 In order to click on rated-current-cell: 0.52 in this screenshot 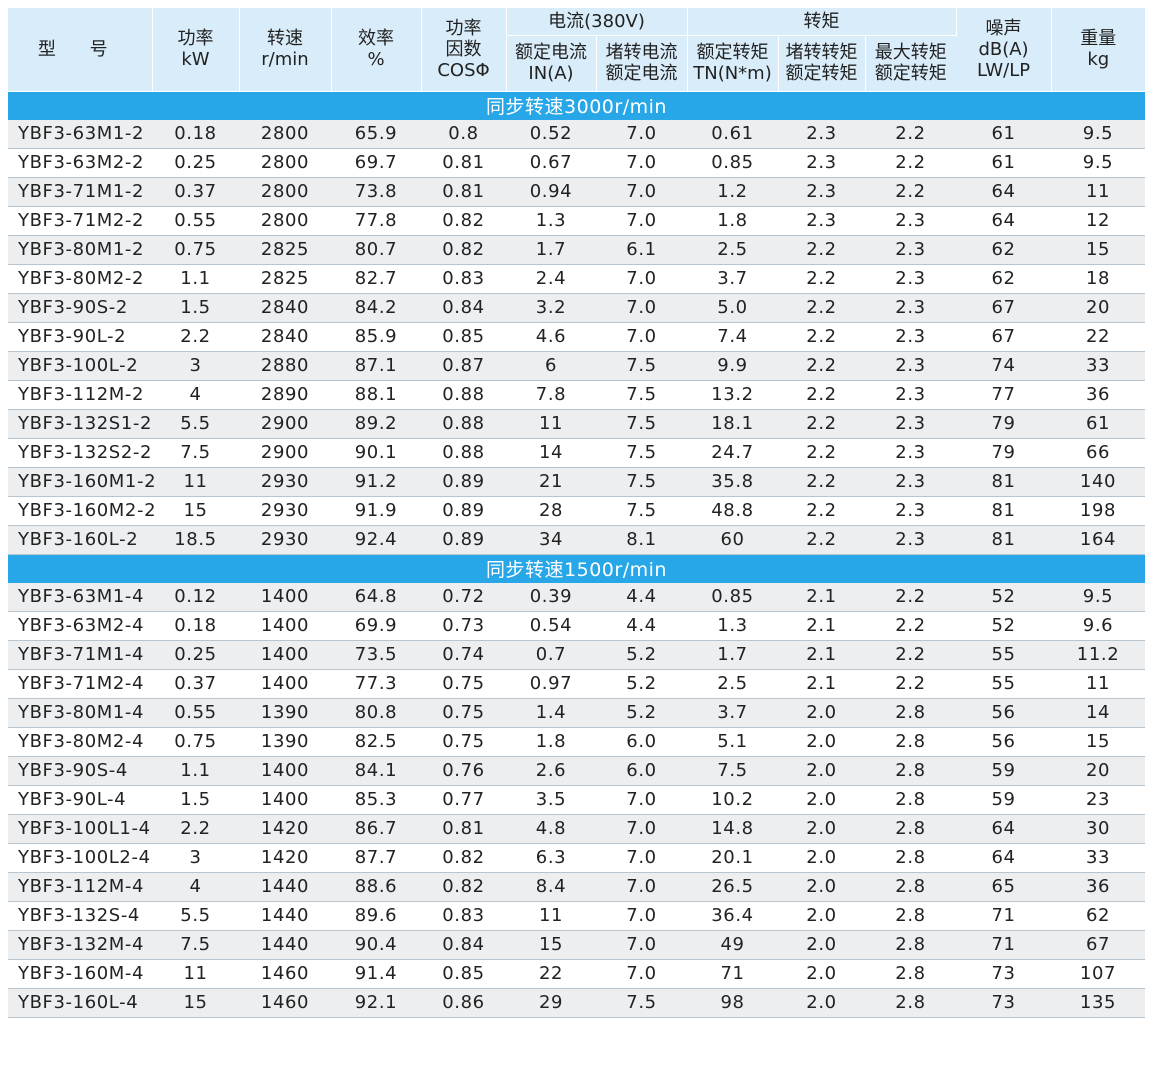, I will do `click(551, 134)`.